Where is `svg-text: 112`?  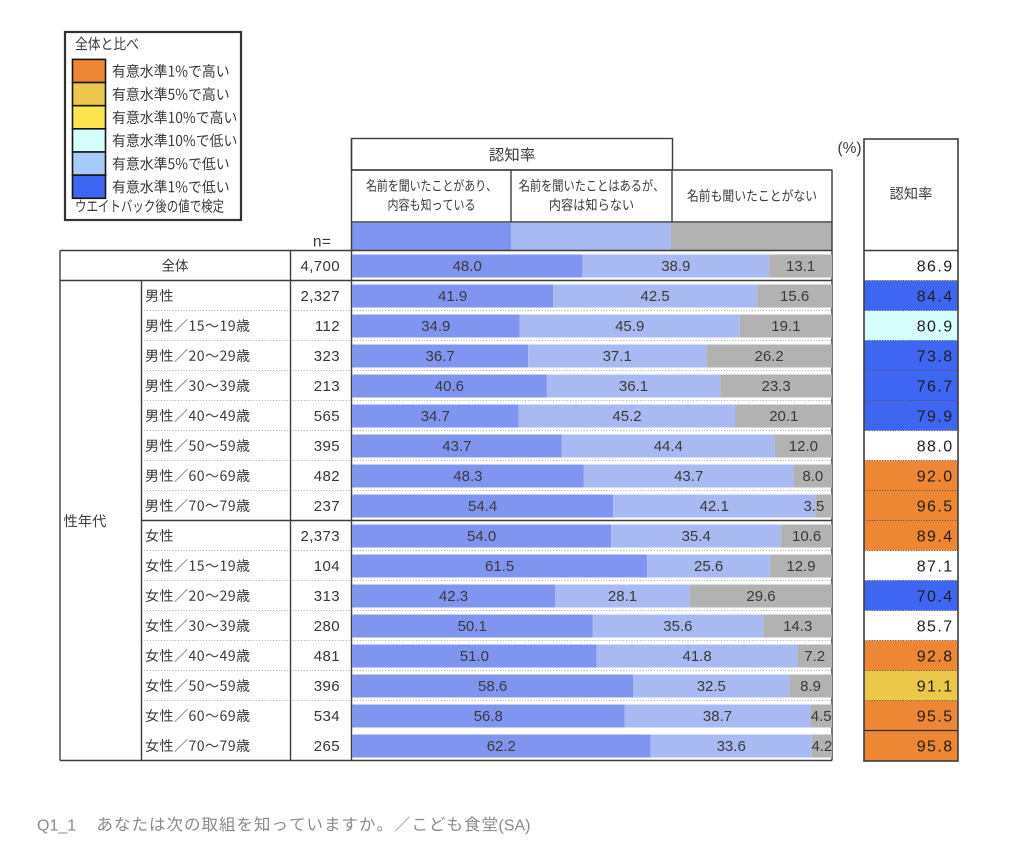 svg-text: 112 is located at coordinates (327, 326).